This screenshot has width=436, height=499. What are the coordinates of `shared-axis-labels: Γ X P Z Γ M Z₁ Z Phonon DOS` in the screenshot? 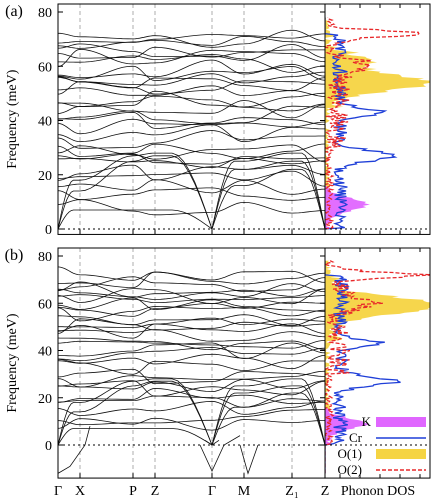 It's located at (234, 491).